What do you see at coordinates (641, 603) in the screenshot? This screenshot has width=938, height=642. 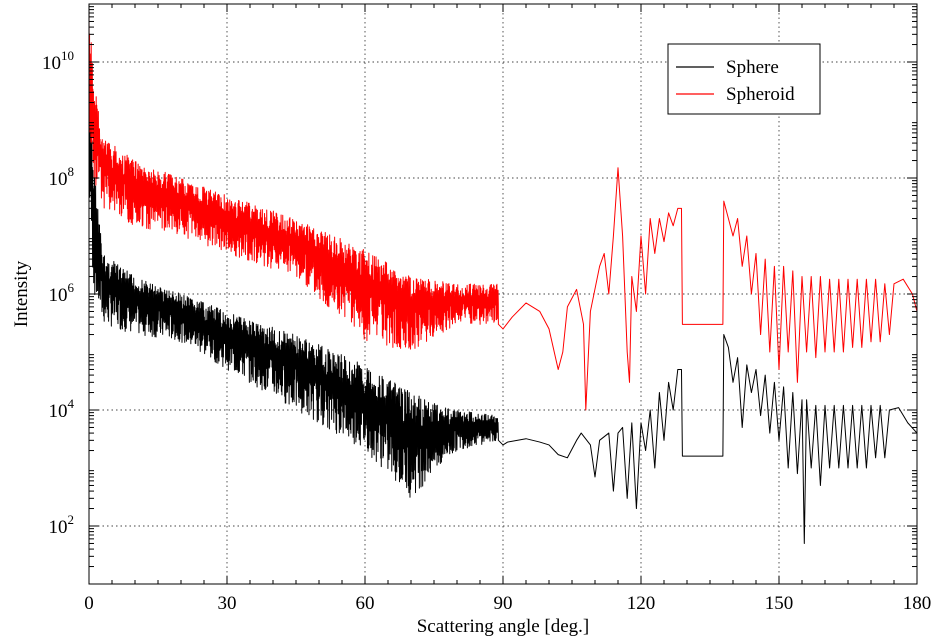 I see `x-tick-label: 120` at bounding box center [641, 603].